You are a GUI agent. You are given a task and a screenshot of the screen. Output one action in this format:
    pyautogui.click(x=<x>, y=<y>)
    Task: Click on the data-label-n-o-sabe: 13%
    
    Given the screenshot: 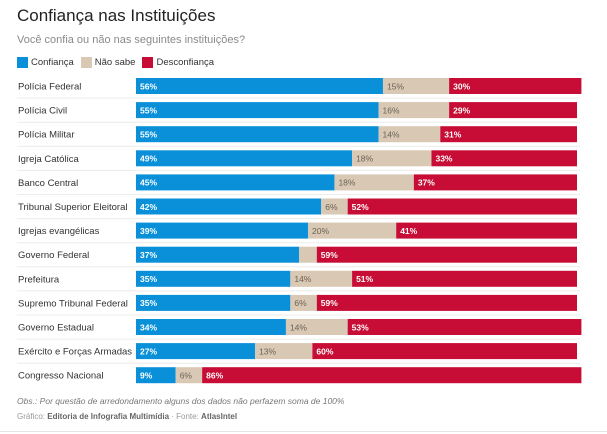 What is the action you would take?
    pyautogui.click(x=267, y=351)
    